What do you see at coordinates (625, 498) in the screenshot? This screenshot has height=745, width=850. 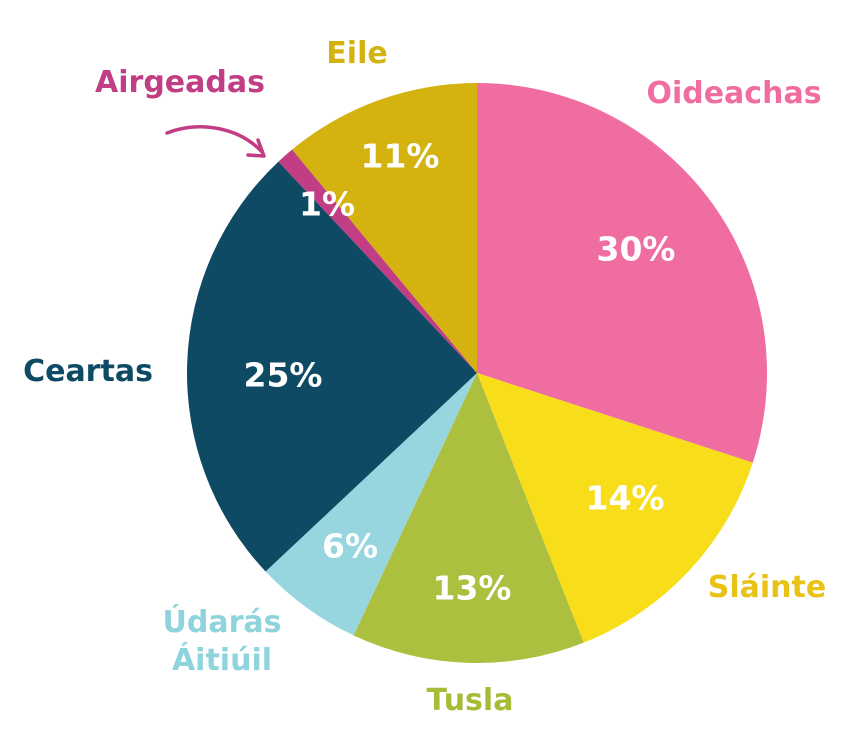 I see `percent-label: 14%` at bounding box center [625, 498].